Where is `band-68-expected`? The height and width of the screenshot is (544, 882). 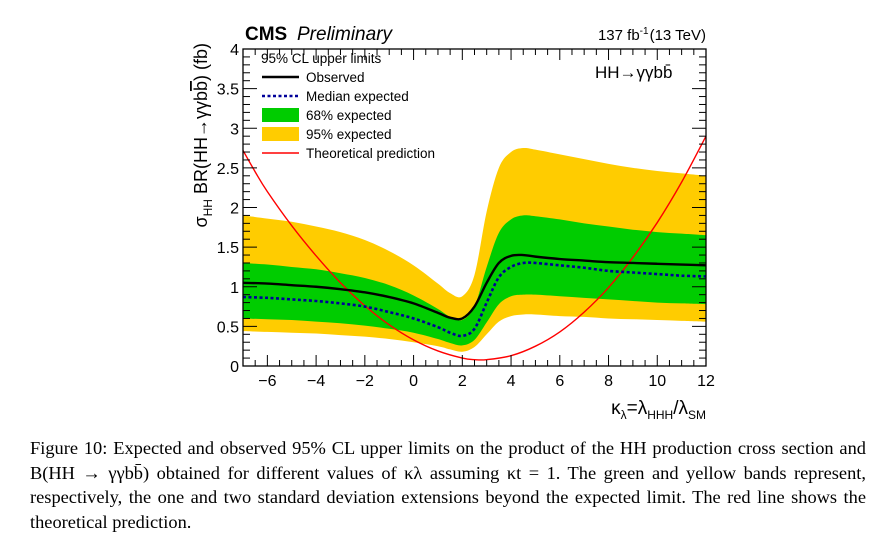
band-68-expected is located at coordinates (474, 280).